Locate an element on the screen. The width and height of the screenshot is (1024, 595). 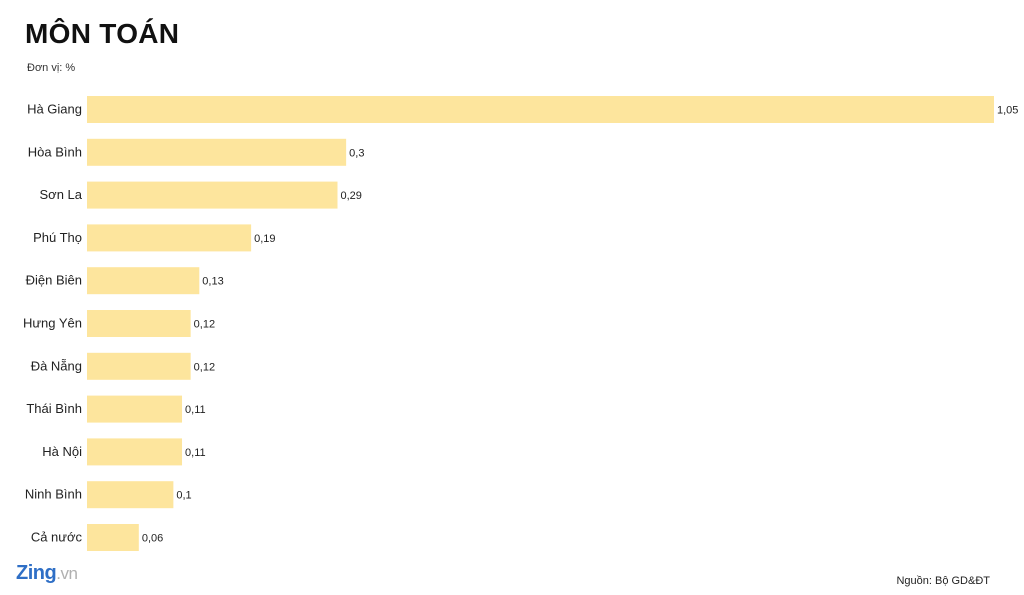
chart-title: MÔN TOÁN is located at coordinates (102, 33).